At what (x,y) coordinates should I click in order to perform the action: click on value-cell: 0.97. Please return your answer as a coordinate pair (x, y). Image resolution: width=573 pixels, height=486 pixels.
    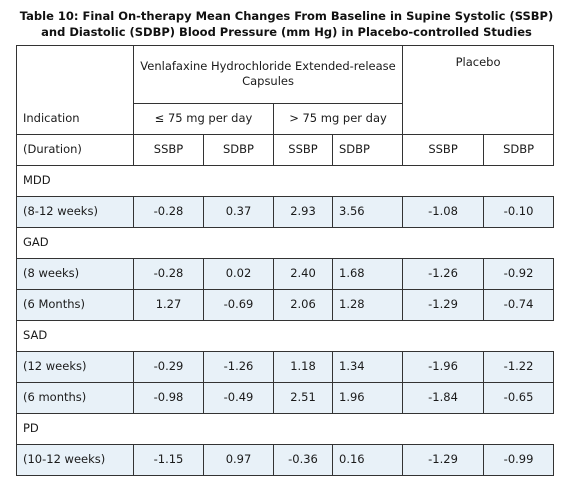
    Looking at the image, I should click on (238, 459).